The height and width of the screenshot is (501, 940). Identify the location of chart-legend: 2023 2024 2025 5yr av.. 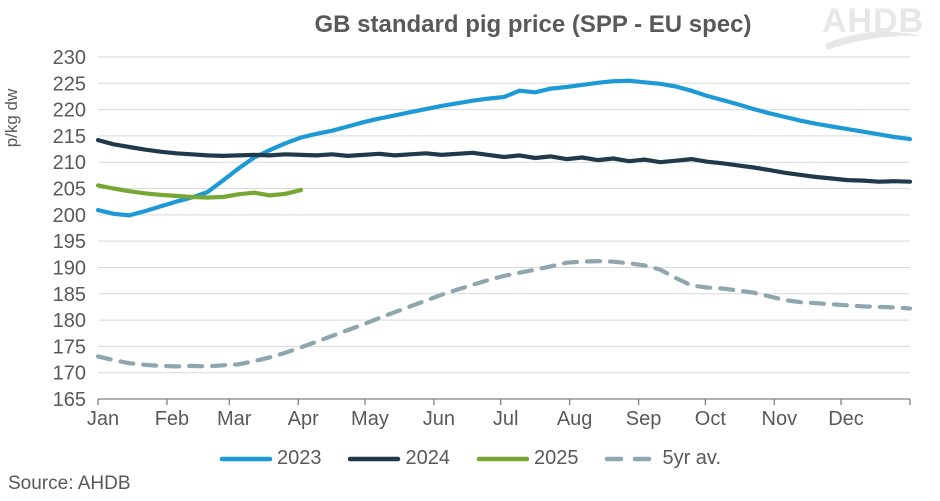
(470, 458).